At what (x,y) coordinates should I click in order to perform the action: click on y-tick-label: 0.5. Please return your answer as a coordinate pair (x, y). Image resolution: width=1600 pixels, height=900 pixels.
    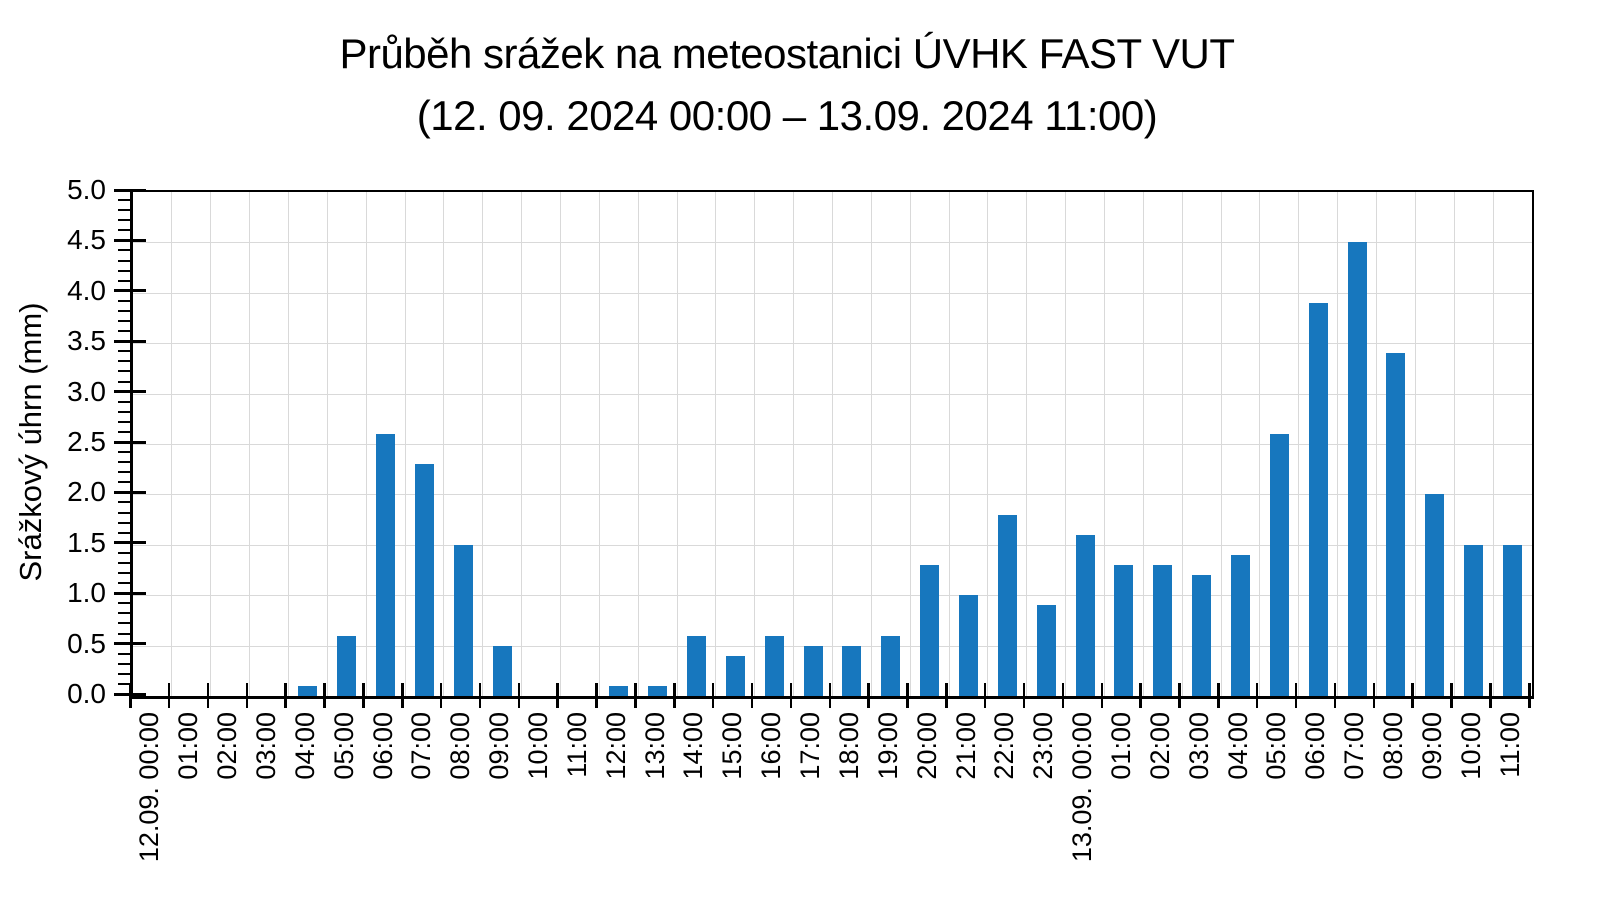
    Looking at the image, I should click on (86, 643).